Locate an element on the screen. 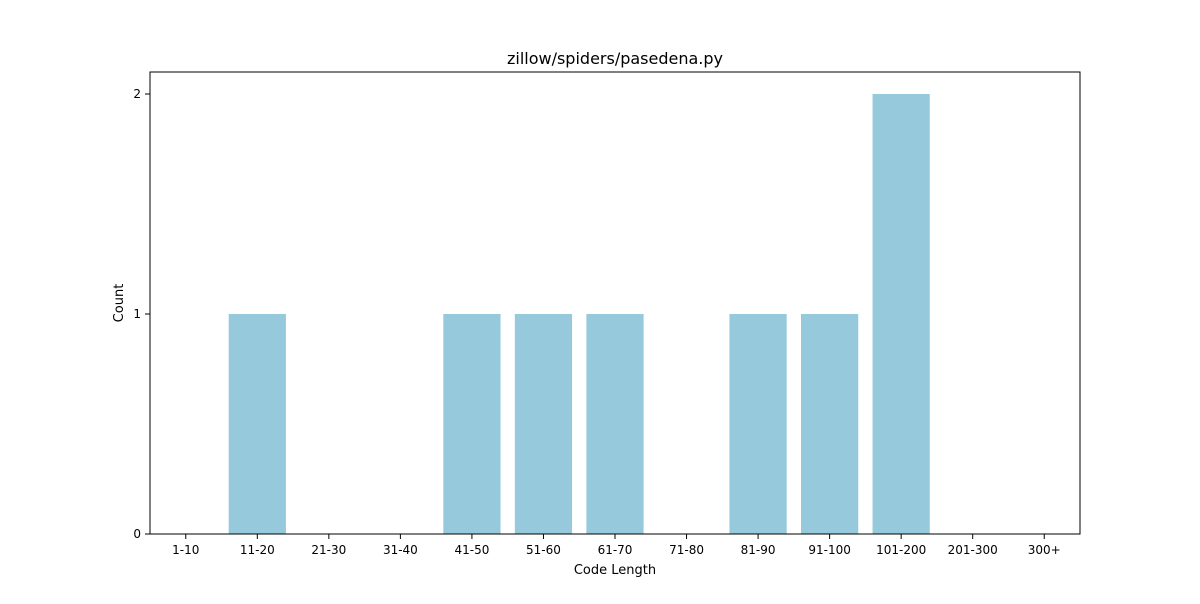 This screenshot has height=604, width=1200. x-tick-label: 41-50 is located at coordinates (471, 550).